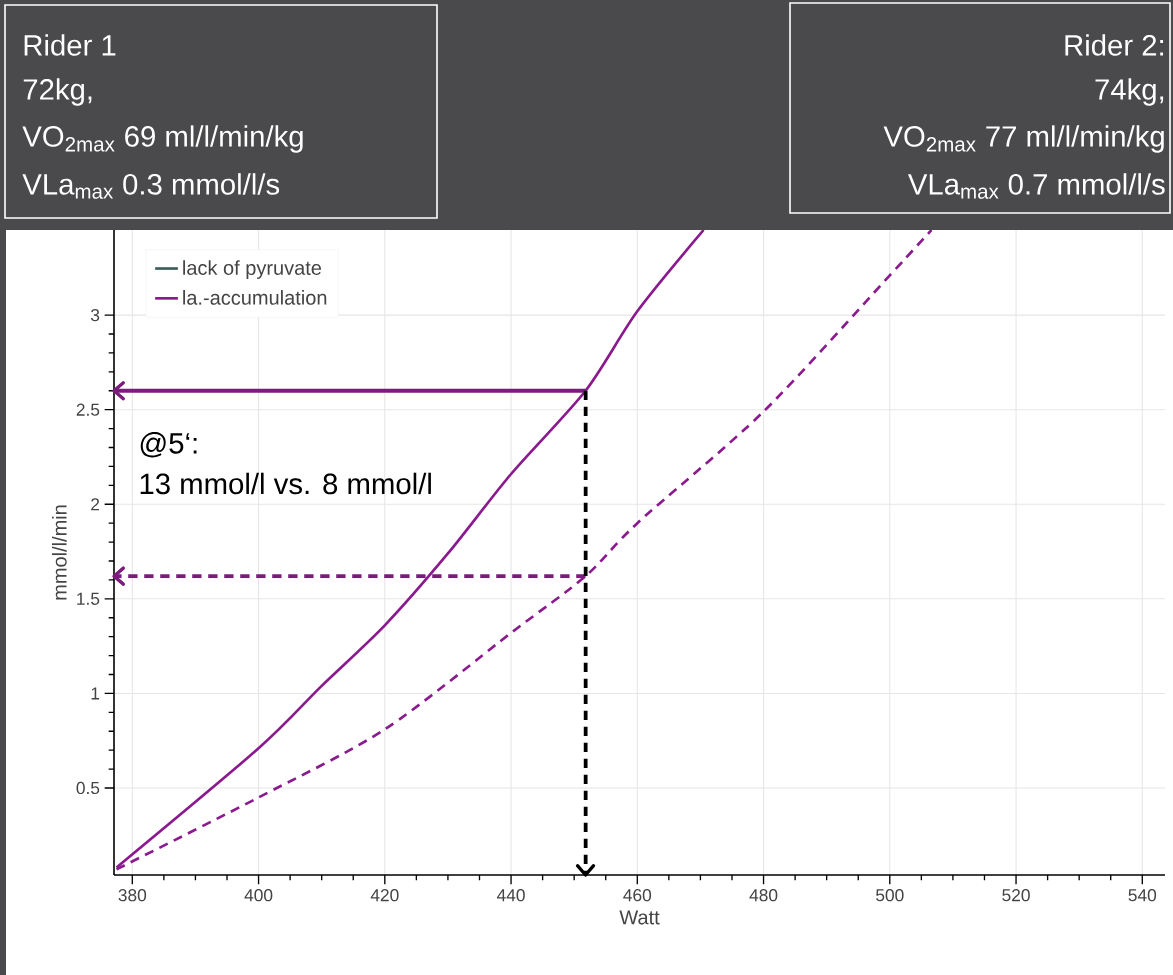 The image size is (1173, 975). What do you see at coordinates (88, 598) in the screenshot?
I see `y-tick-label: 1.5` at bounding box center [88, 598].